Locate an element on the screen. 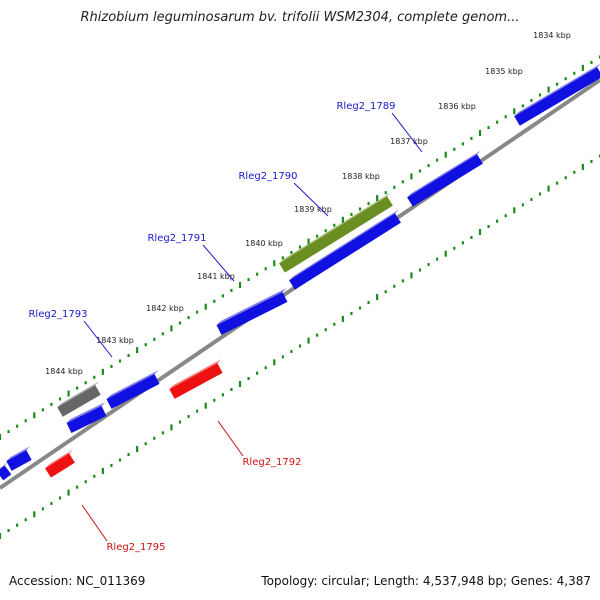 The height and width of the screenshot is (600, 600). tick-label: 1840 kbp is located at coordinates (264, 243).